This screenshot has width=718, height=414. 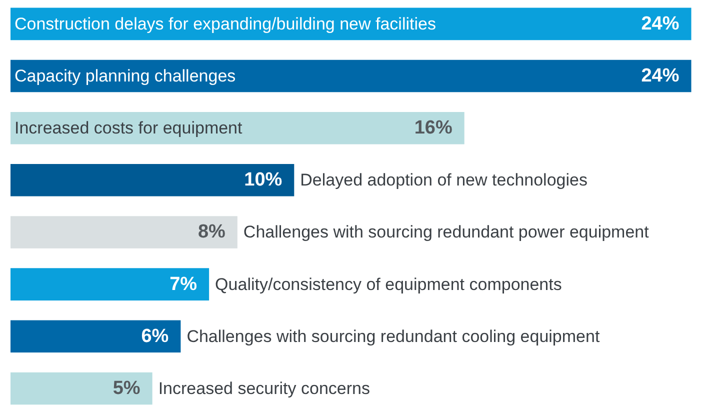 What do you see at coordinates (126, 388) in the screenshot?
I see `data-label: 5%` at bounding box center [126, 388].